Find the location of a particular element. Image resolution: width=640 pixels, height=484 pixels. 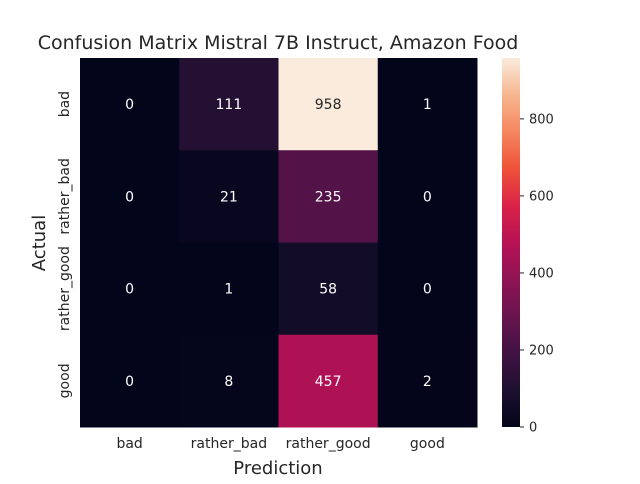

x-tick-label: rather_bad is located at coordinates (229, 444).